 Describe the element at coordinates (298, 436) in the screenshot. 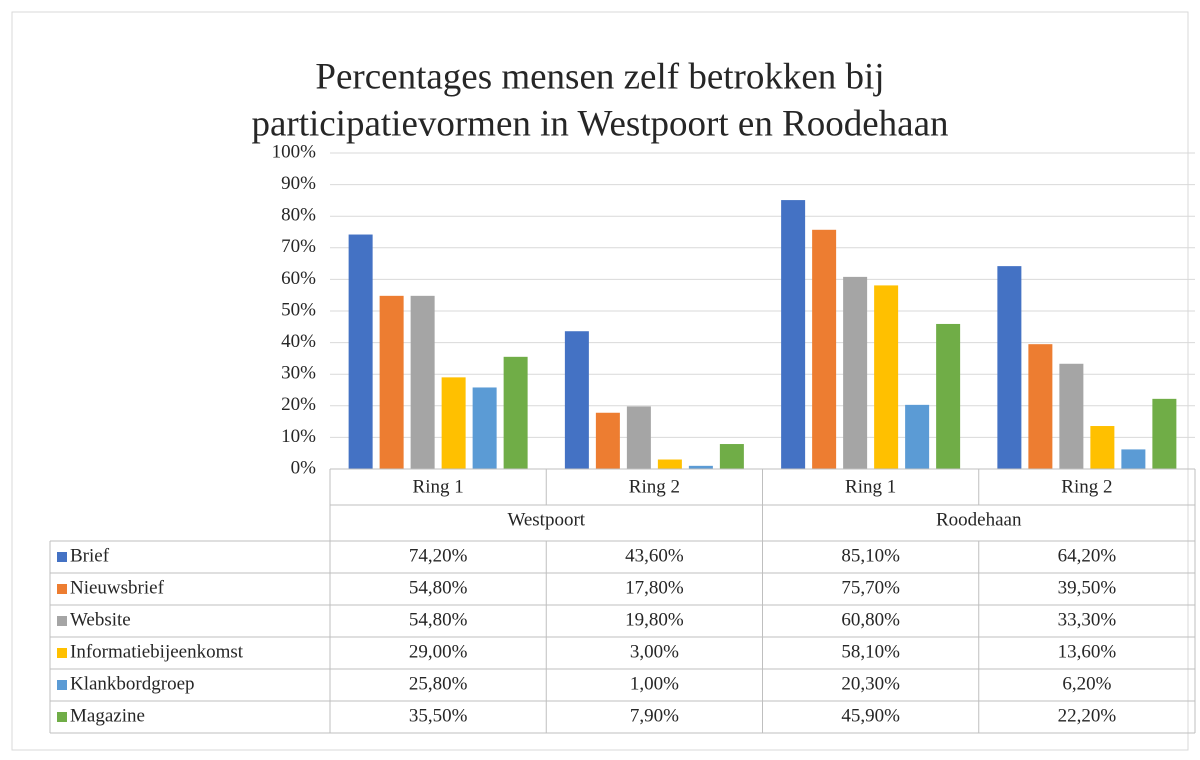

I see `y-tick-label: 10%` at that location.